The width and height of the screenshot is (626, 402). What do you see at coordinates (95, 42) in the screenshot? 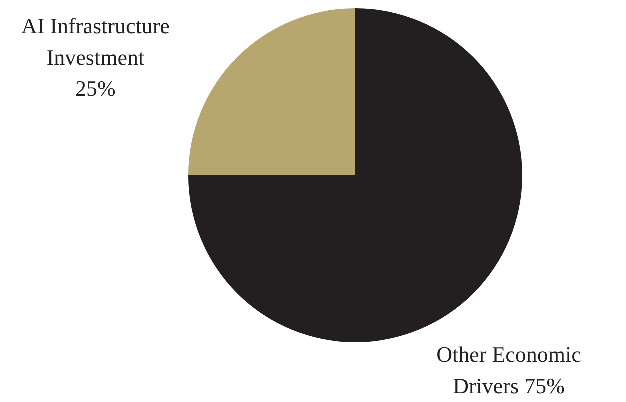
I see `slice-label: AI Infrastructure Investment` at bounding box center [95, 42].